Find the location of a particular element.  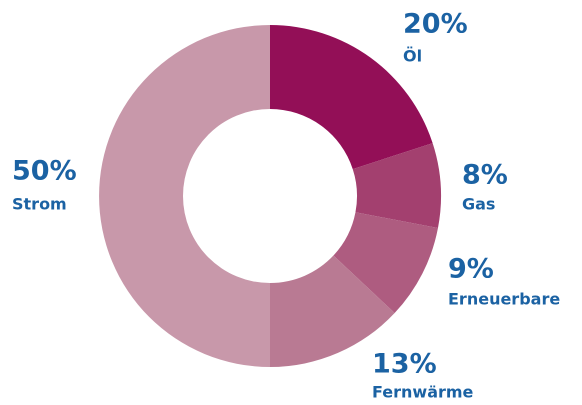

value-label: 50% is located at coordinates (44, 171).